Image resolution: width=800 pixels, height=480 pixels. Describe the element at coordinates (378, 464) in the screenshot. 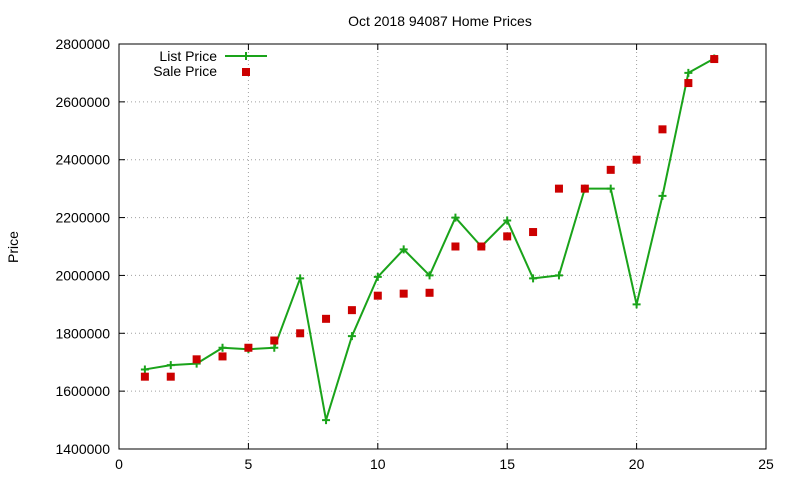

I see `x-tick-label: 10` at that location.